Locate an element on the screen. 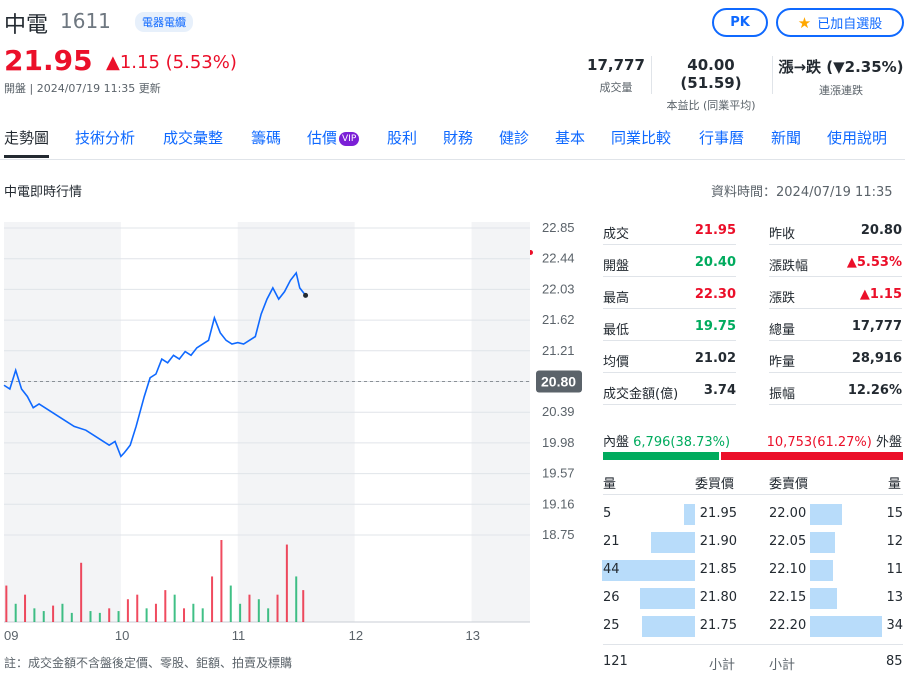 This screenshot has height=676, width=913. tab-technical: 技術分析 is located at coordinates (105, 138).